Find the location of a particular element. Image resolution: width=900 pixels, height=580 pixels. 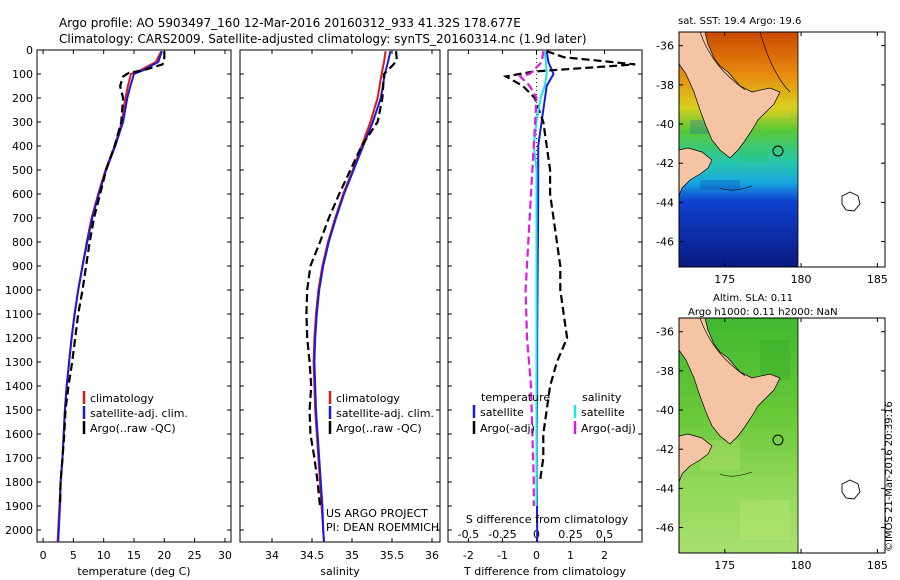

temperature-series-climatology is located at coordinates (109, 296).